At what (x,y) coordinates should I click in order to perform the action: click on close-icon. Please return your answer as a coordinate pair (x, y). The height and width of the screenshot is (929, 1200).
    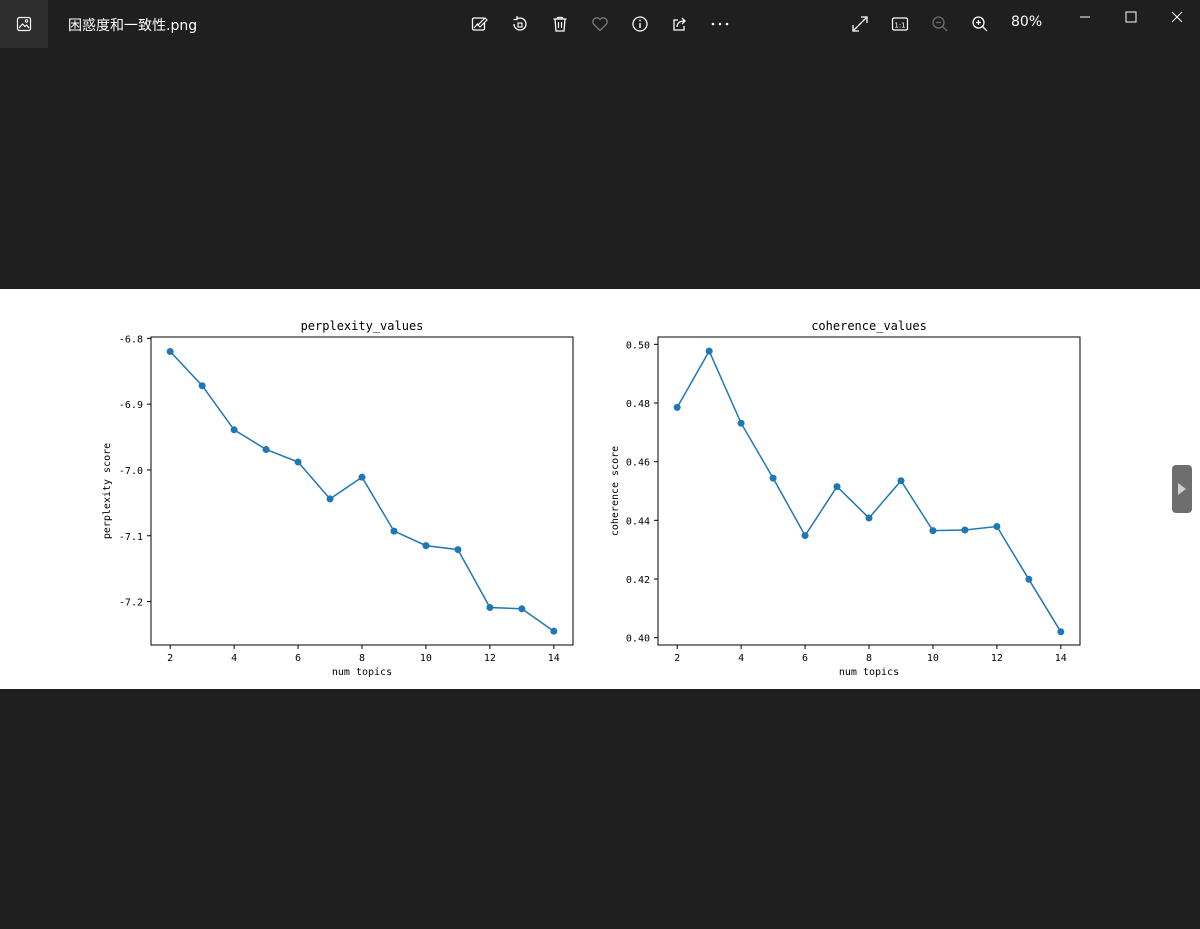
    Looking at the image, I should click on (1177, 17).